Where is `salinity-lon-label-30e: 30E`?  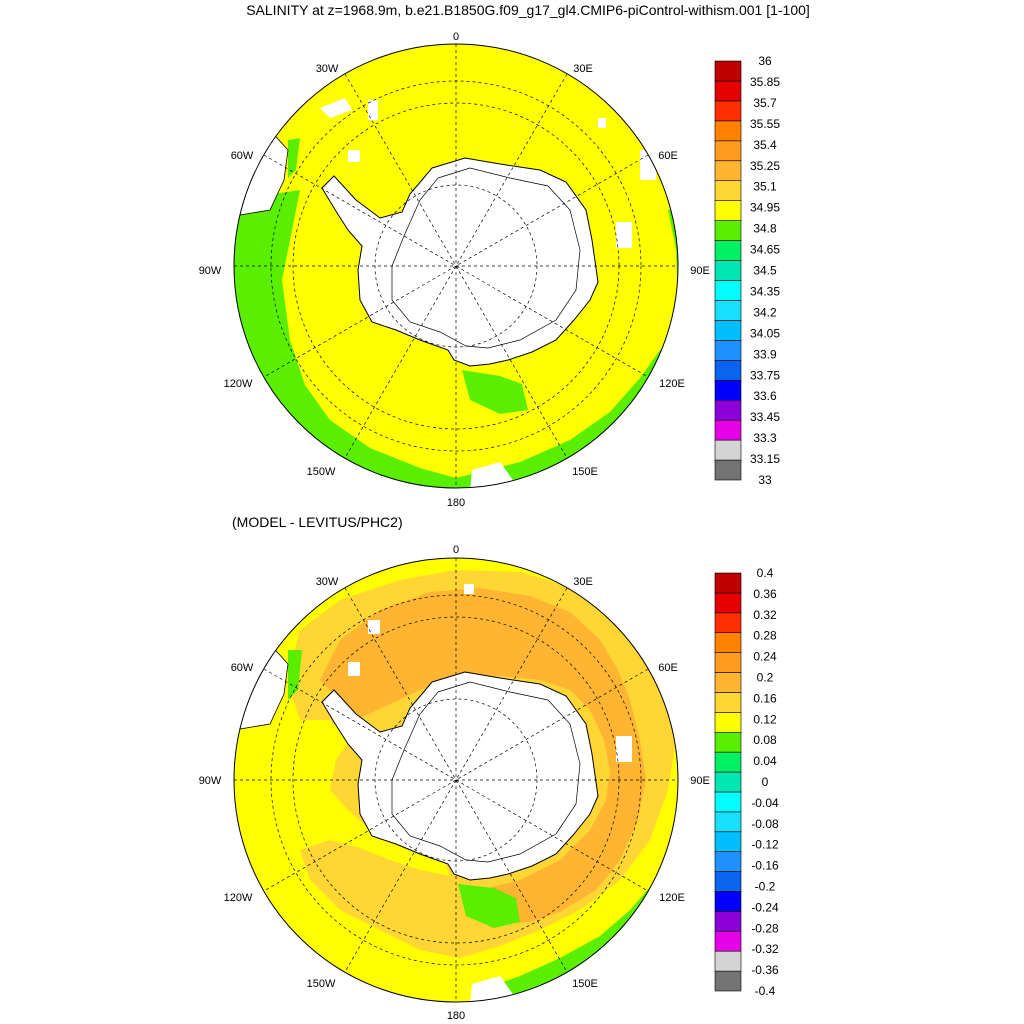
salinity-lon-label-30e: 30E is located at coordinates (583, 69).